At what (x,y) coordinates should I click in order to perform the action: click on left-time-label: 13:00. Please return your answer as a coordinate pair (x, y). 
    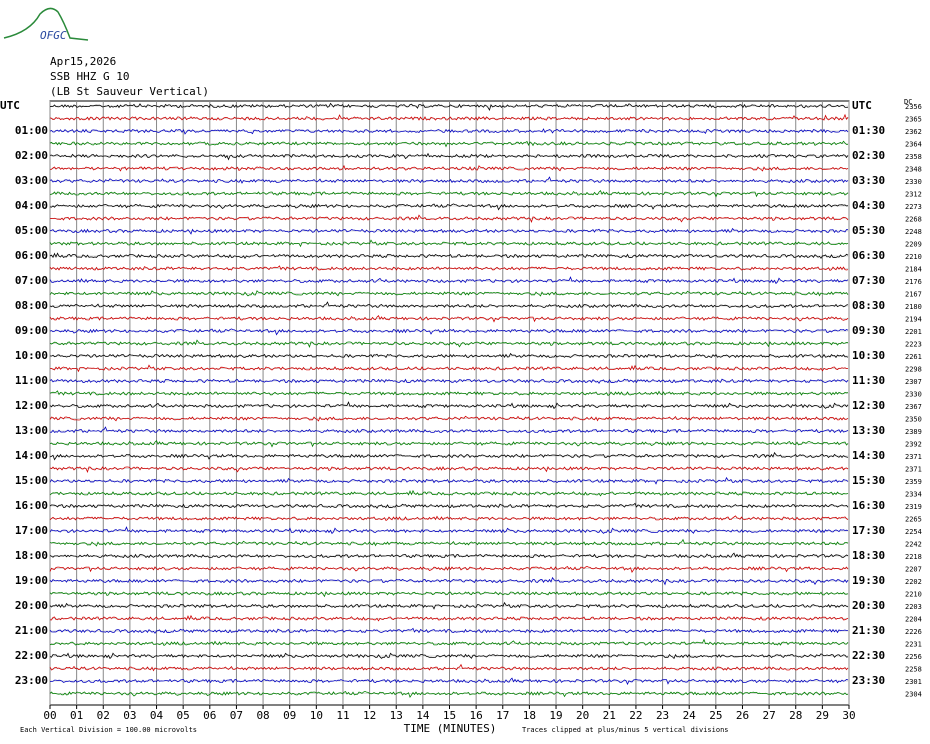
    Looking at the image, I should click on (31, 430).